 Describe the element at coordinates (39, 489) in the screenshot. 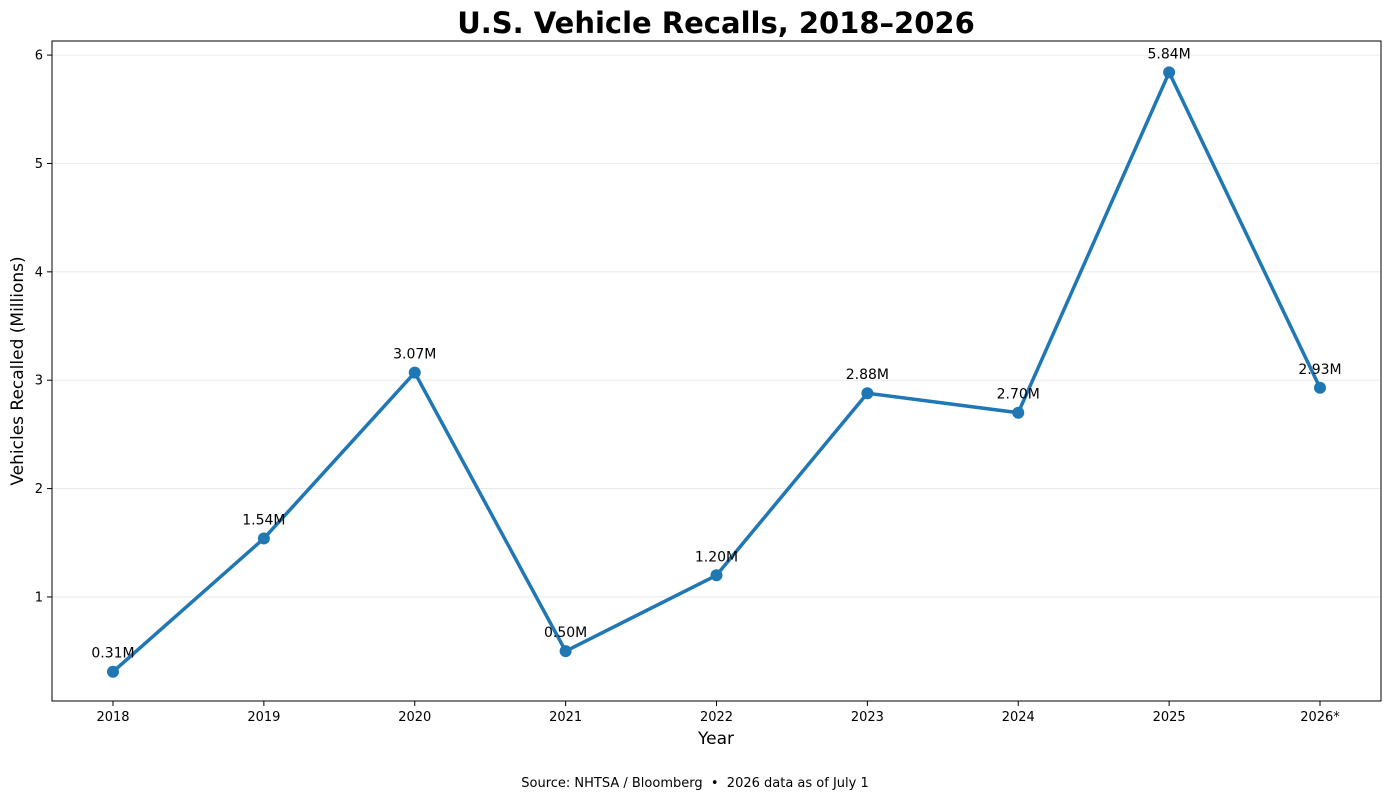

I see `y-tick-label: 2` at that location.